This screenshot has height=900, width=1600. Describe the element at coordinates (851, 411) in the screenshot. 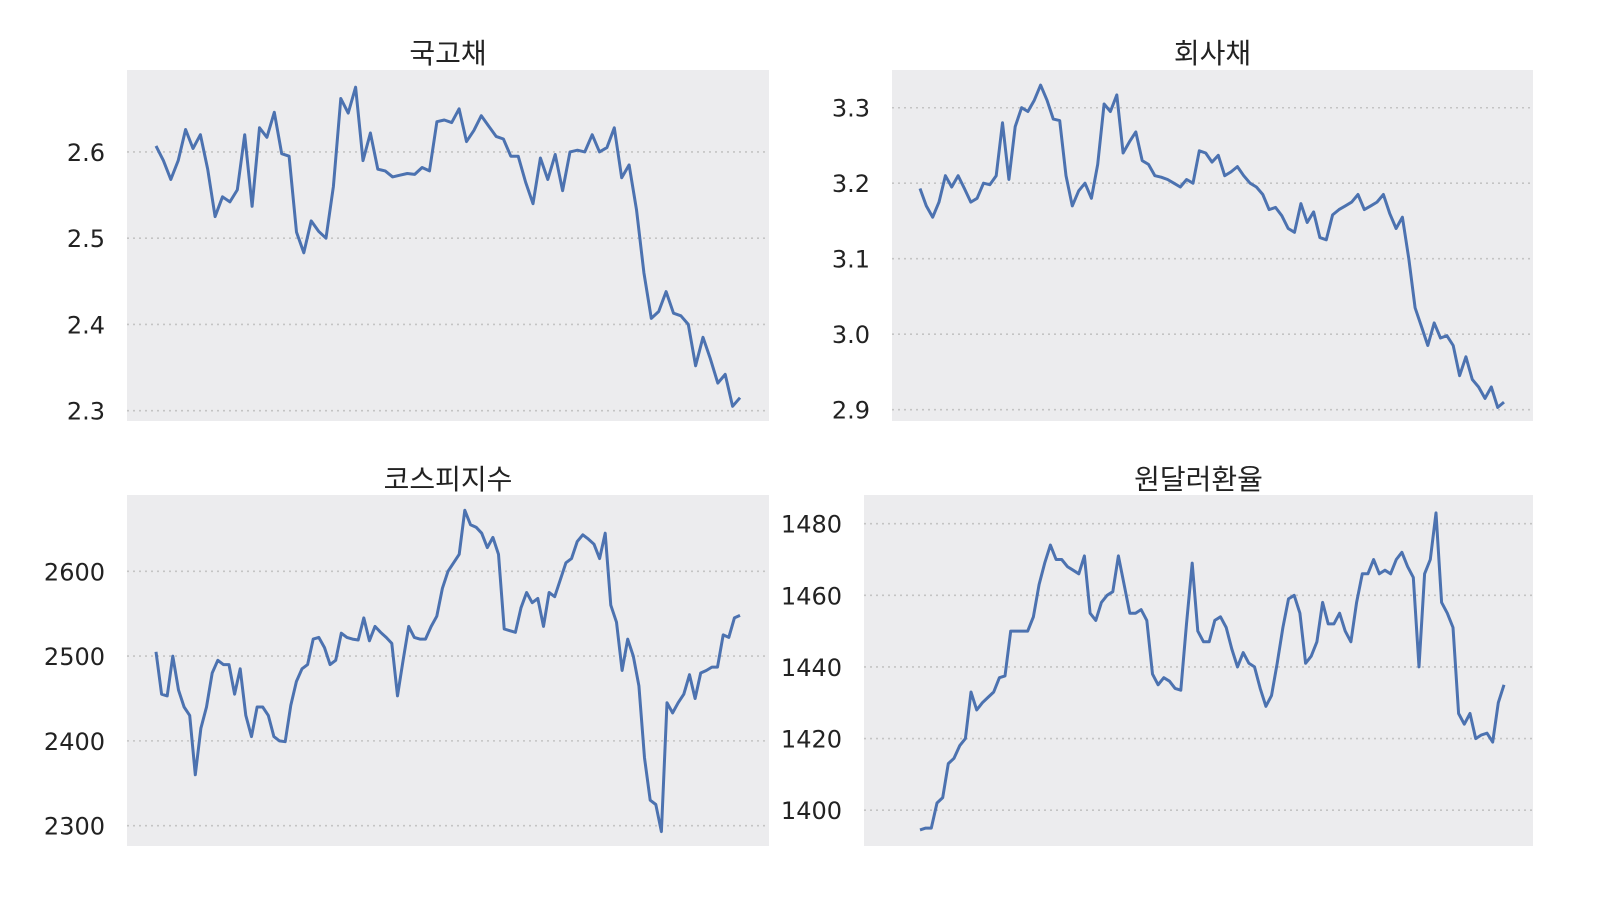

I see `y-tick-label: 2.9` at that location.